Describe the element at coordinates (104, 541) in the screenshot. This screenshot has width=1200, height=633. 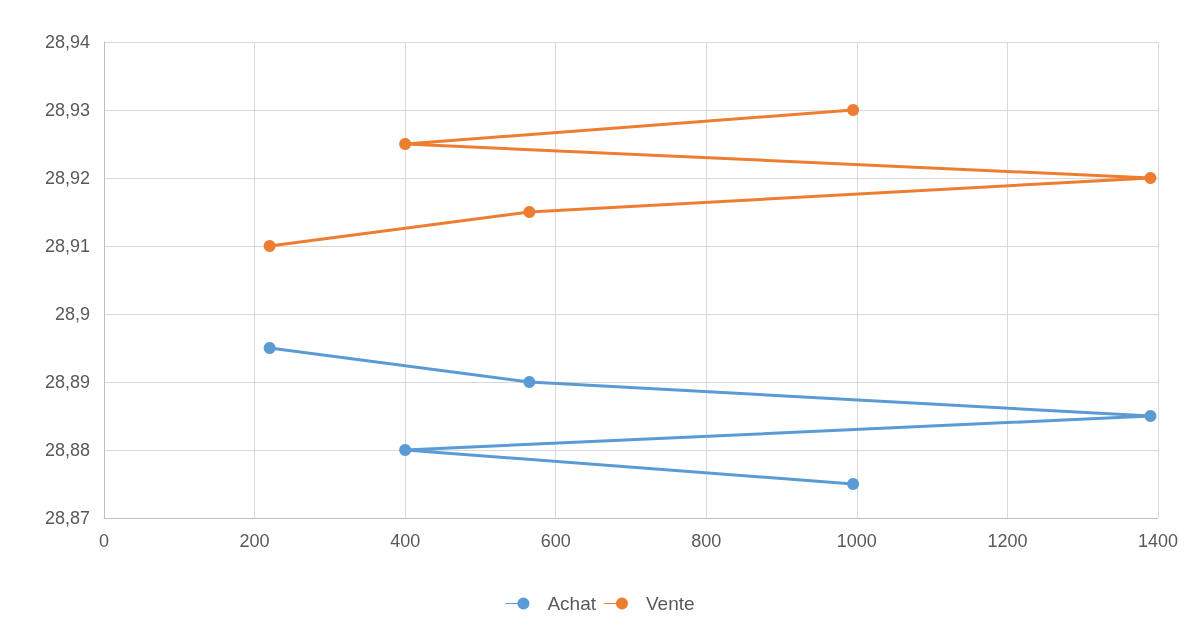
I see `x-tick-label: 0` at that location.